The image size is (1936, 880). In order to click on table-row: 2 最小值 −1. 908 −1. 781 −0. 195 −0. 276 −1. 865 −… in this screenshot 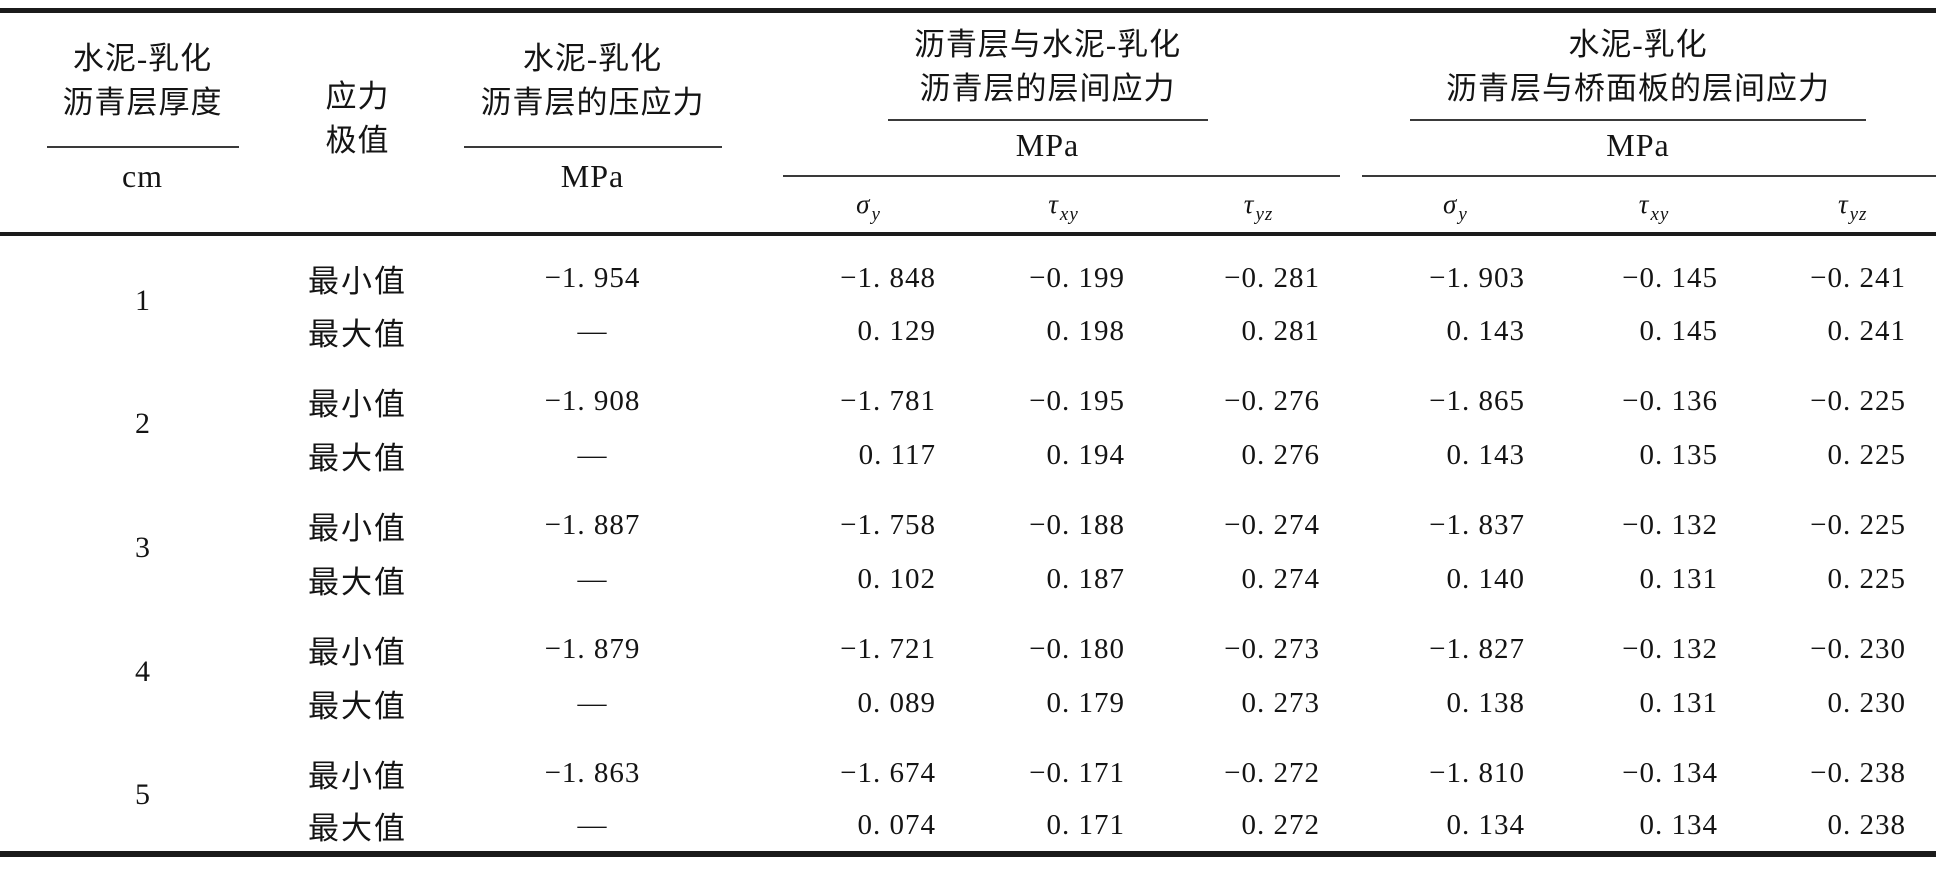, I will do `click(968, 399)`.